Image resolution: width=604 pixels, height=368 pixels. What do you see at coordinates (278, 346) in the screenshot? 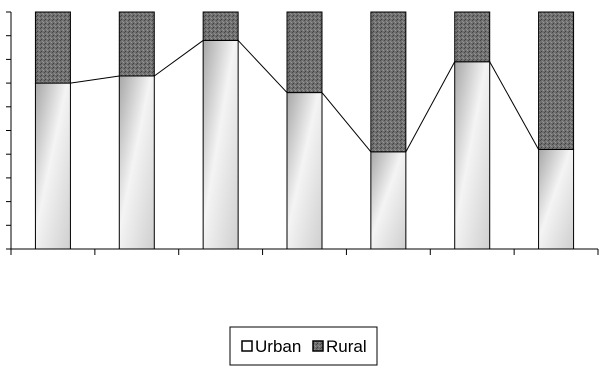
I see `legend-label-urban: Urban` at bounding box center [278, 346].